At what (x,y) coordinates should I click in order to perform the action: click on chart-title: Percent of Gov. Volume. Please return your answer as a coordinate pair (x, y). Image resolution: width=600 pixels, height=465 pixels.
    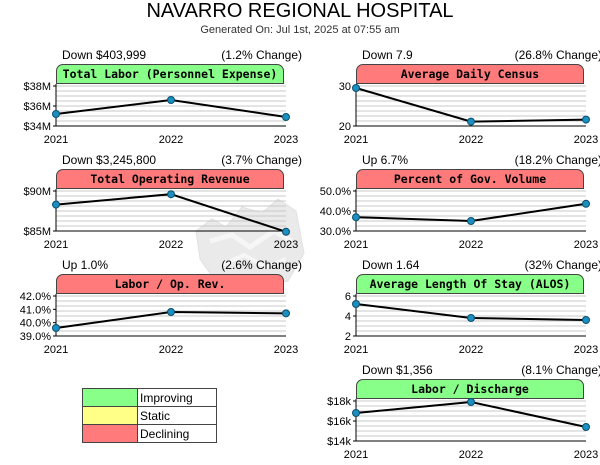
    Looking at the image, I should click on (470, 179).